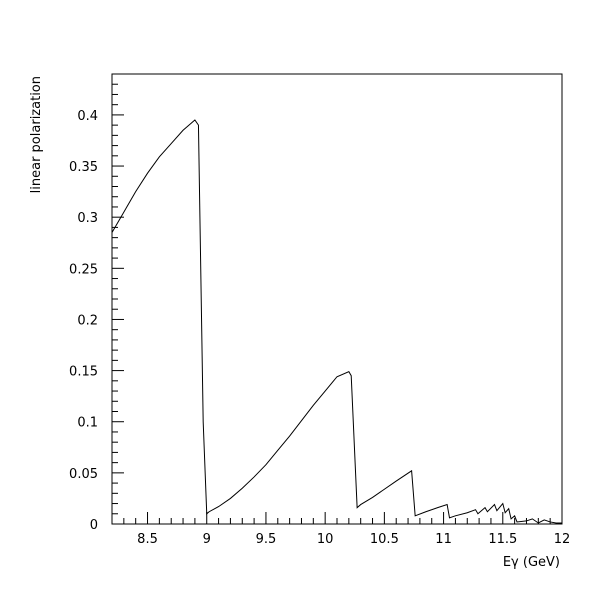 This screenshot has width=600, height=600. What do you see at coordinates (83, 269) in the screenshot?
I see `y-tick-label: 0.25` at bounding box center [83, 269].